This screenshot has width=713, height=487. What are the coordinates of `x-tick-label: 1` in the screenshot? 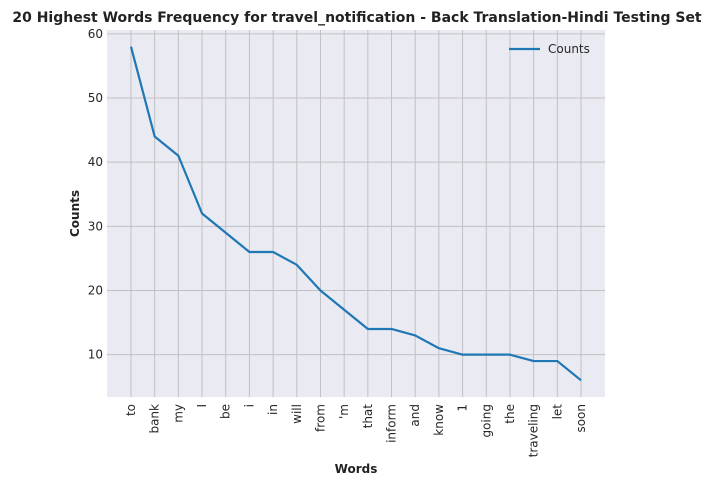 It's located at (463, 408).